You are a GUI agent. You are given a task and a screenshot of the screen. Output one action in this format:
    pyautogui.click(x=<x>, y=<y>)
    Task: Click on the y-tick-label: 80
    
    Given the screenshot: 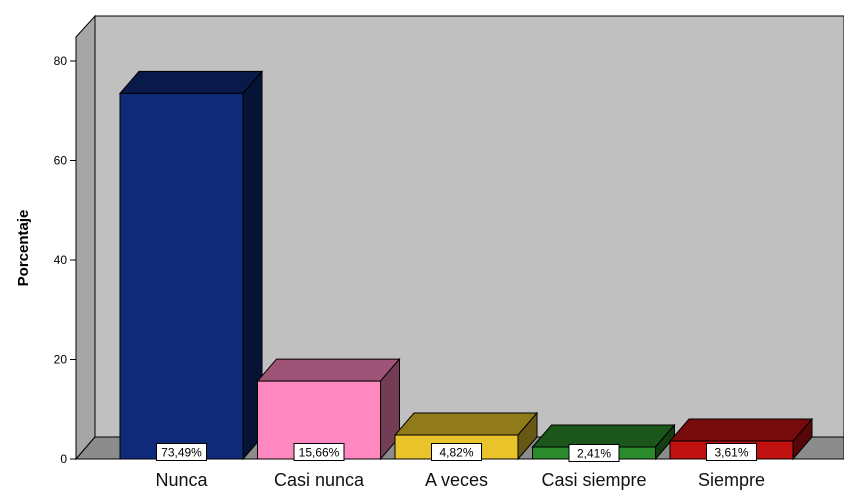 What is the action you would take?
    pyautogui.click(x=61, y=61)
    